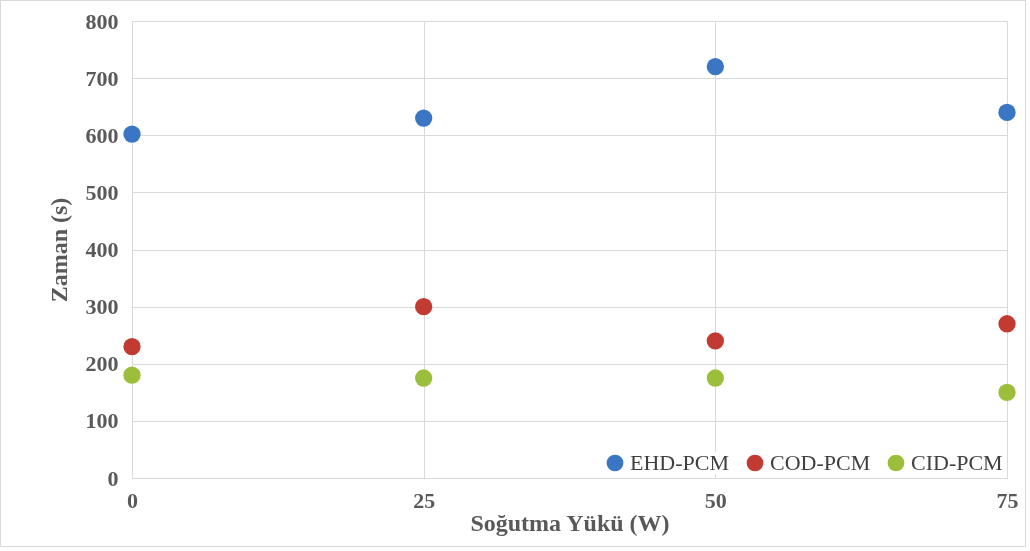 This screenshot has width=1030, height=551. What do you see at coordinates (957, 462) in the screenshot?
I see `legend-label: CID-PCM` at bounding box center [957, 462].